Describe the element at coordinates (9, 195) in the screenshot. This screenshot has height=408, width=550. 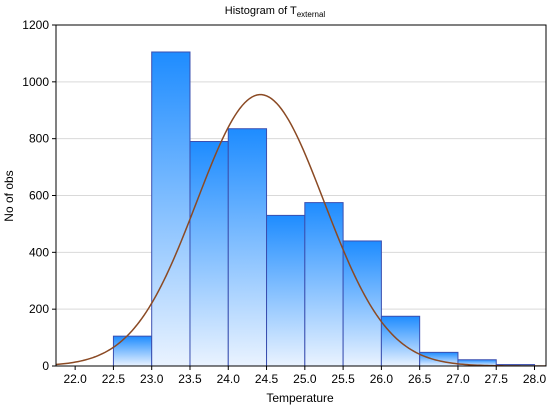
I see `y-axis-label: No of obs` at that location.